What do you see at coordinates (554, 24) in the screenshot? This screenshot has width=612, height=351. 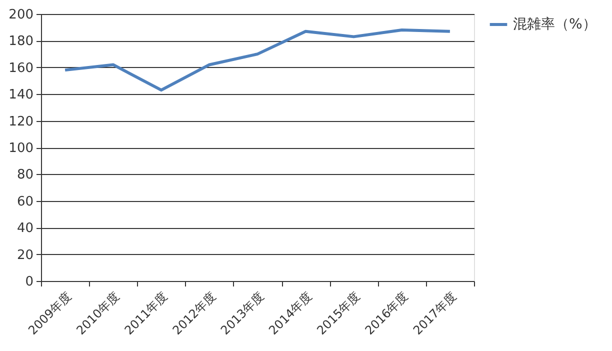 I see `legend-label: 混雑率（%）` at bounding box center [554, 24].